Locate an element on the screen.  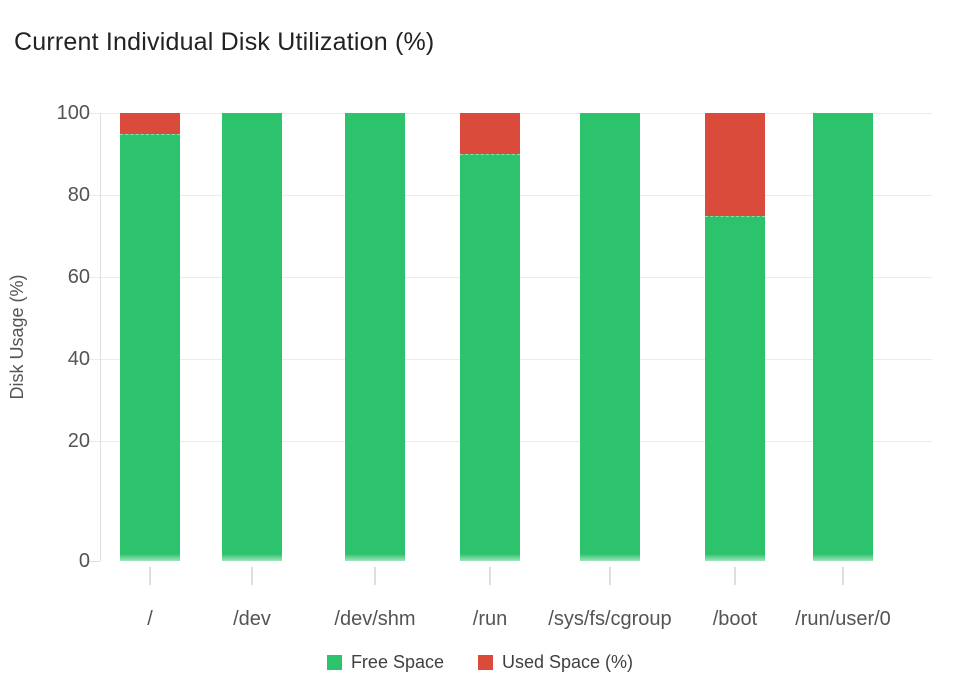
x-axis-label: /boot is located at coordinates (735, 619).